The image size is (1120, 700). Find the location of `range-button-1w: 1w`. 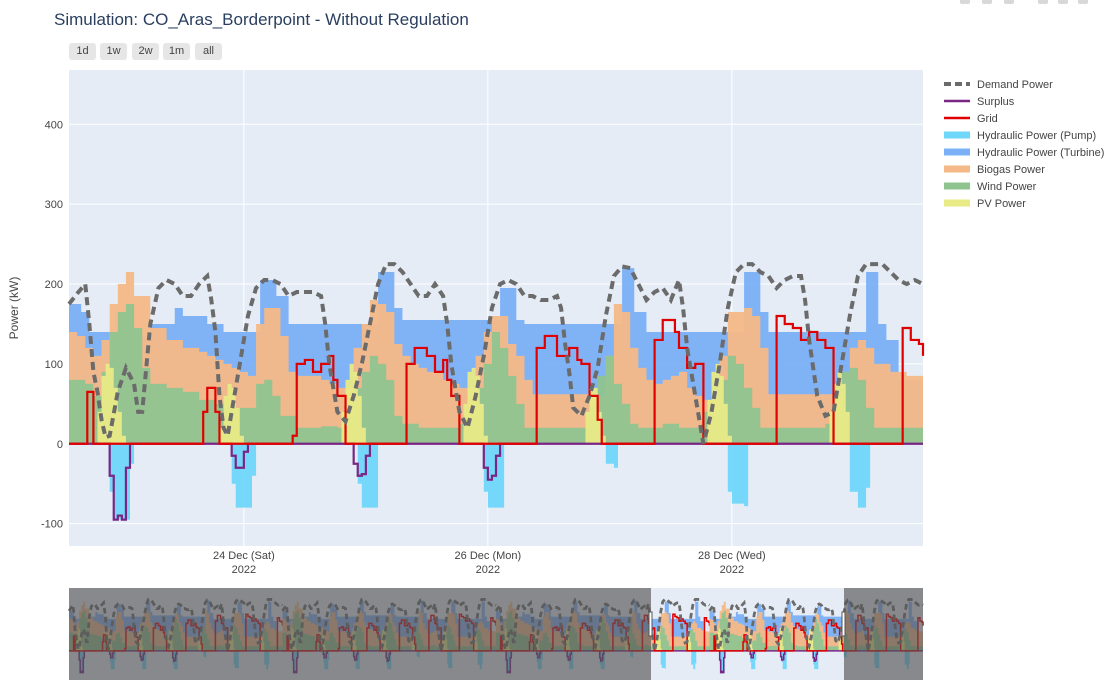

range-button-1w: 1w is located at coordinates (113, 51).